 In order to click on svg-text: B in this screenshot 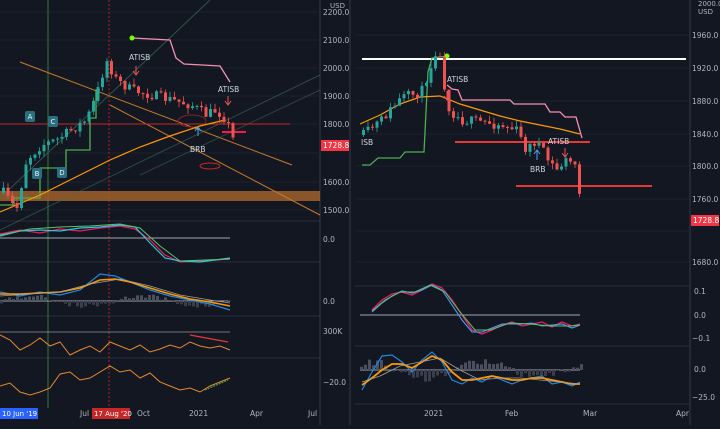, I will do `click(37, 174)`.